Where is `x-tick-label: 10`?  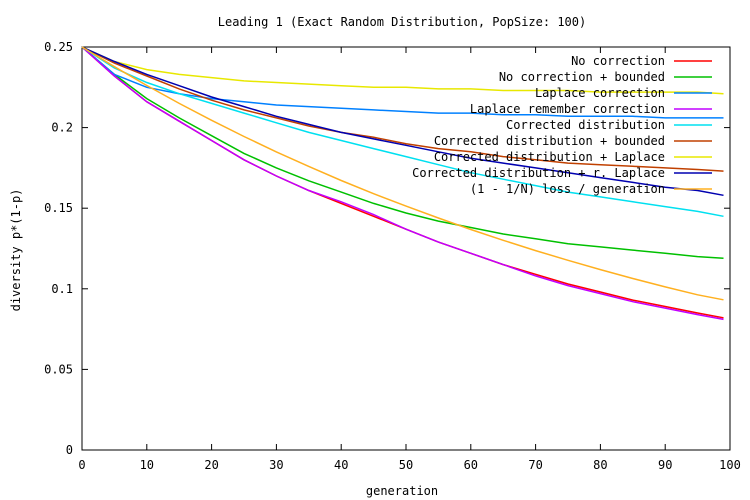 x-tick-label: 10 is located at coordinates (147, 465).